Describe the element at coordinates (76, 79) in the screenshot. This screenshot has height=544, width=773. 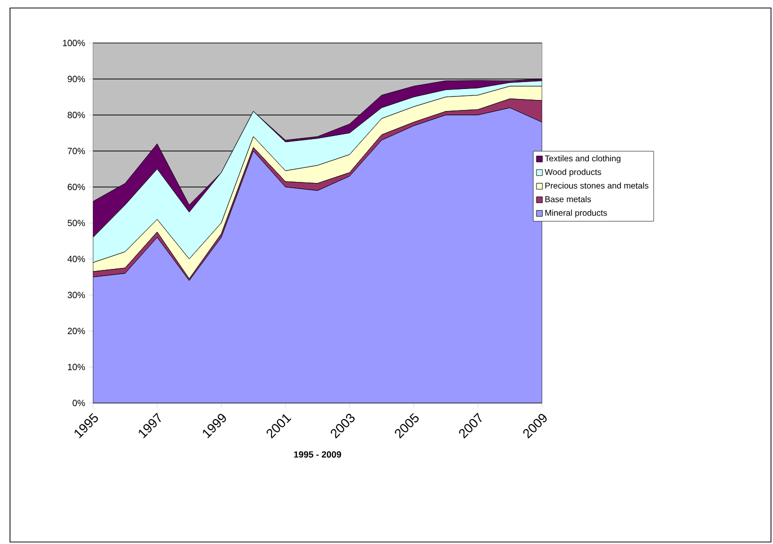
I see `y-tick-label: 90%` at that location.